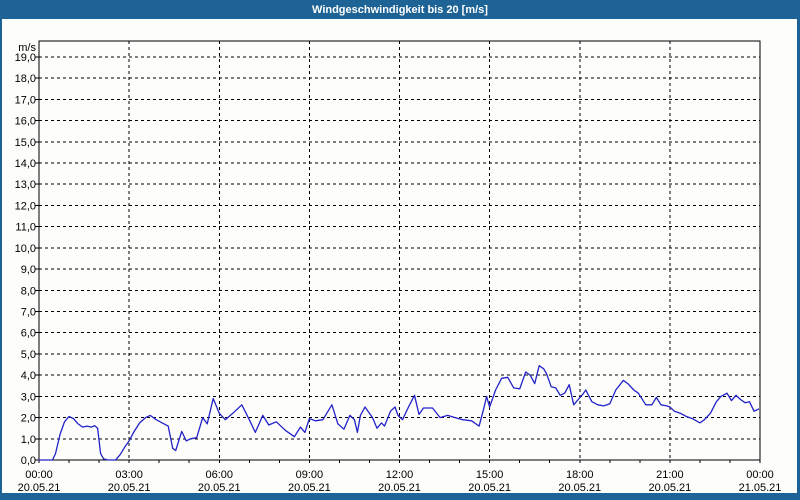 The height and width of the screenshot is (500, 800). Describe the element at coordinates (760, 488) in the screenshot. I see `x-axis-date-label: 21.05.21` at that location.